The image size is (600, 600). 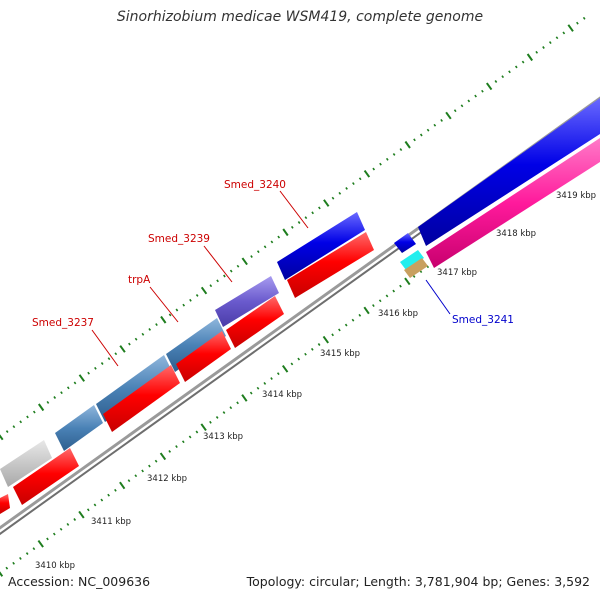 I want to click on feature-smed-3237-a, so click(x=79, y=428).